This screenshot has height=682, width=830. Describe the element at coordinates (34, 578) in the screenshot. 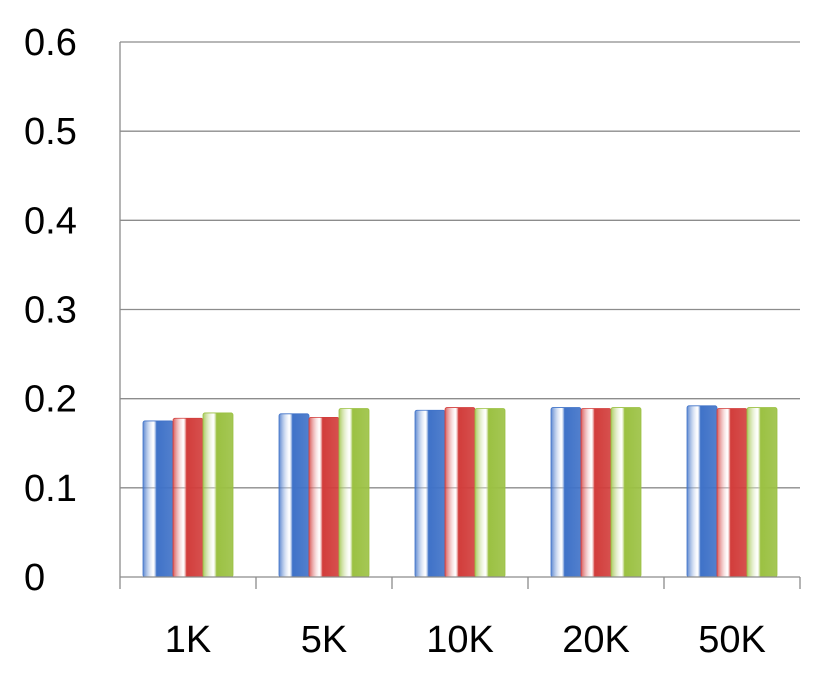

I see `y-tick-label: 0` at that location.